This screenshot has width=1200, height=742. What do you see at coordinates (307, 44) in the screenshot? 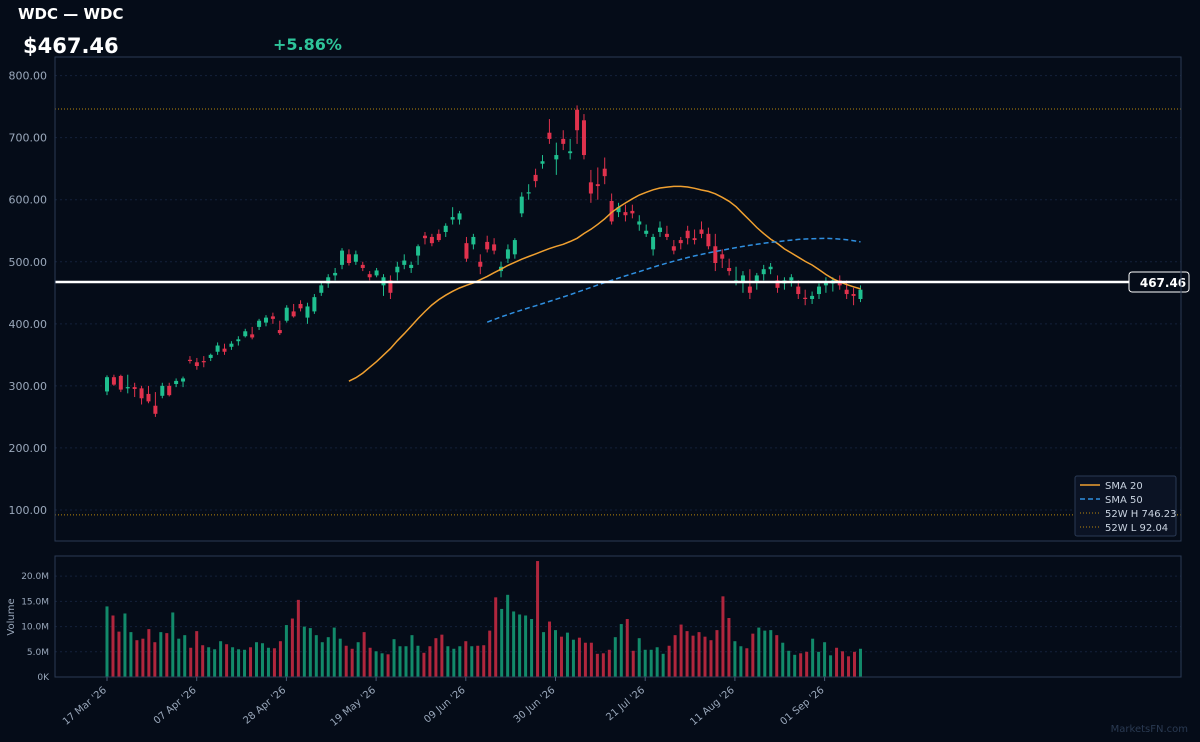
I see `price-change: +5.86%` at bounding box center [307, 44].